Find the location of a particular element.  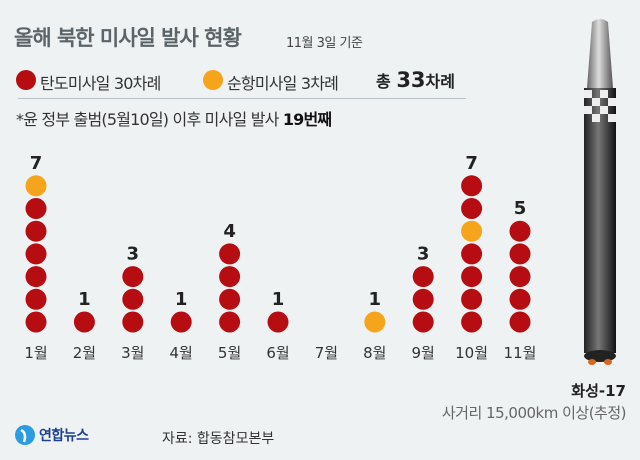

ballistic-legend-label: 탄도미사일 30차례 is located at coordinates (100, 83).